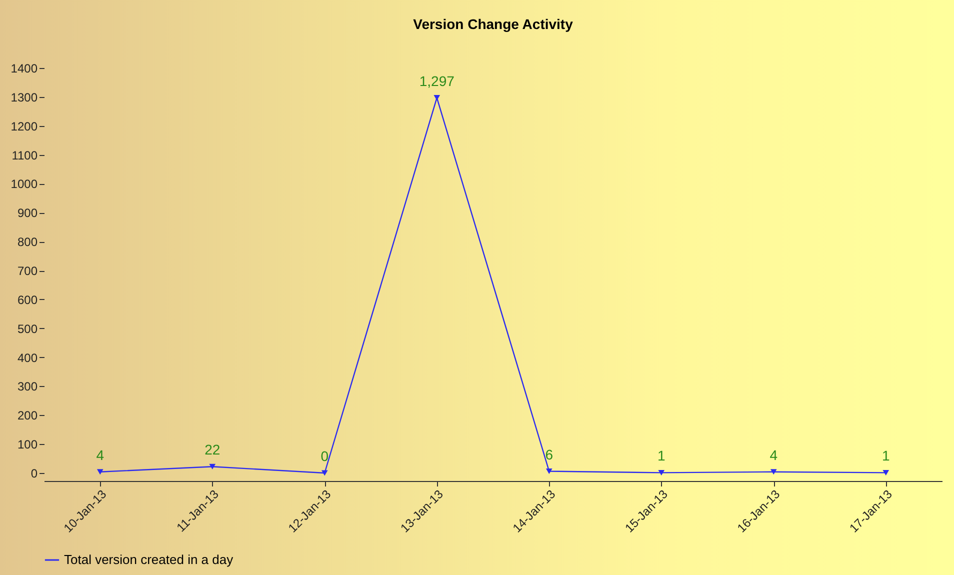 The image size is (954, 575). What do you see at coordinates (212, 450) in the screenshot?
I see `data-label: 22` at bounding box center [212, 450].